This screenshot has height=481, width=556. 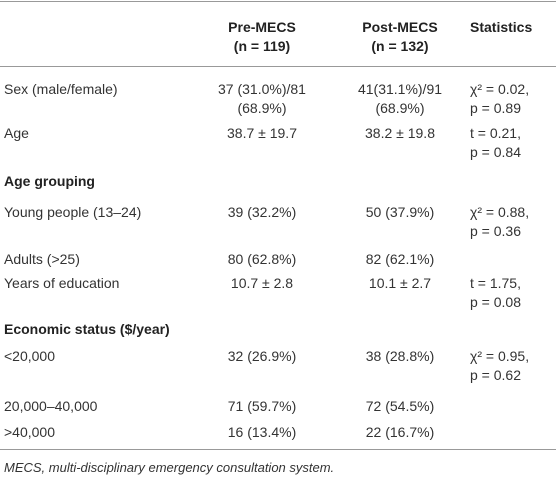 I want to click on post-value: 50 (37.9%), so click(x=400, y=212).